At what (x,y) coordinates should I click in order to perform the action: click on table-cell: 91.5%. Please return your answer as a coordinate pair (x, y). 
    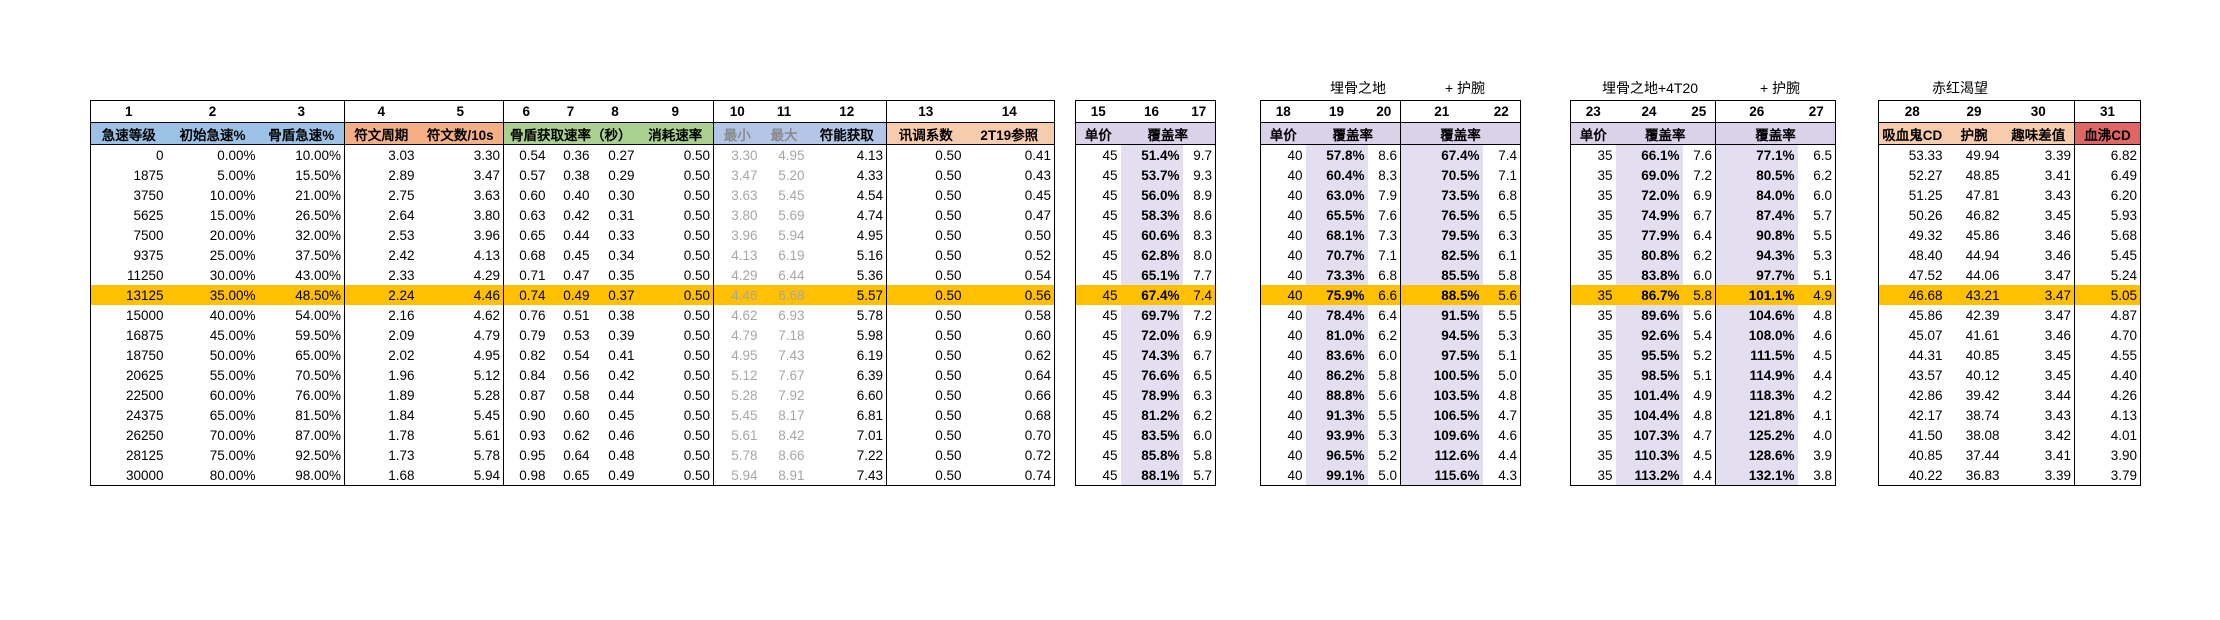
    Looking at the image, I should click on (1441, 315).